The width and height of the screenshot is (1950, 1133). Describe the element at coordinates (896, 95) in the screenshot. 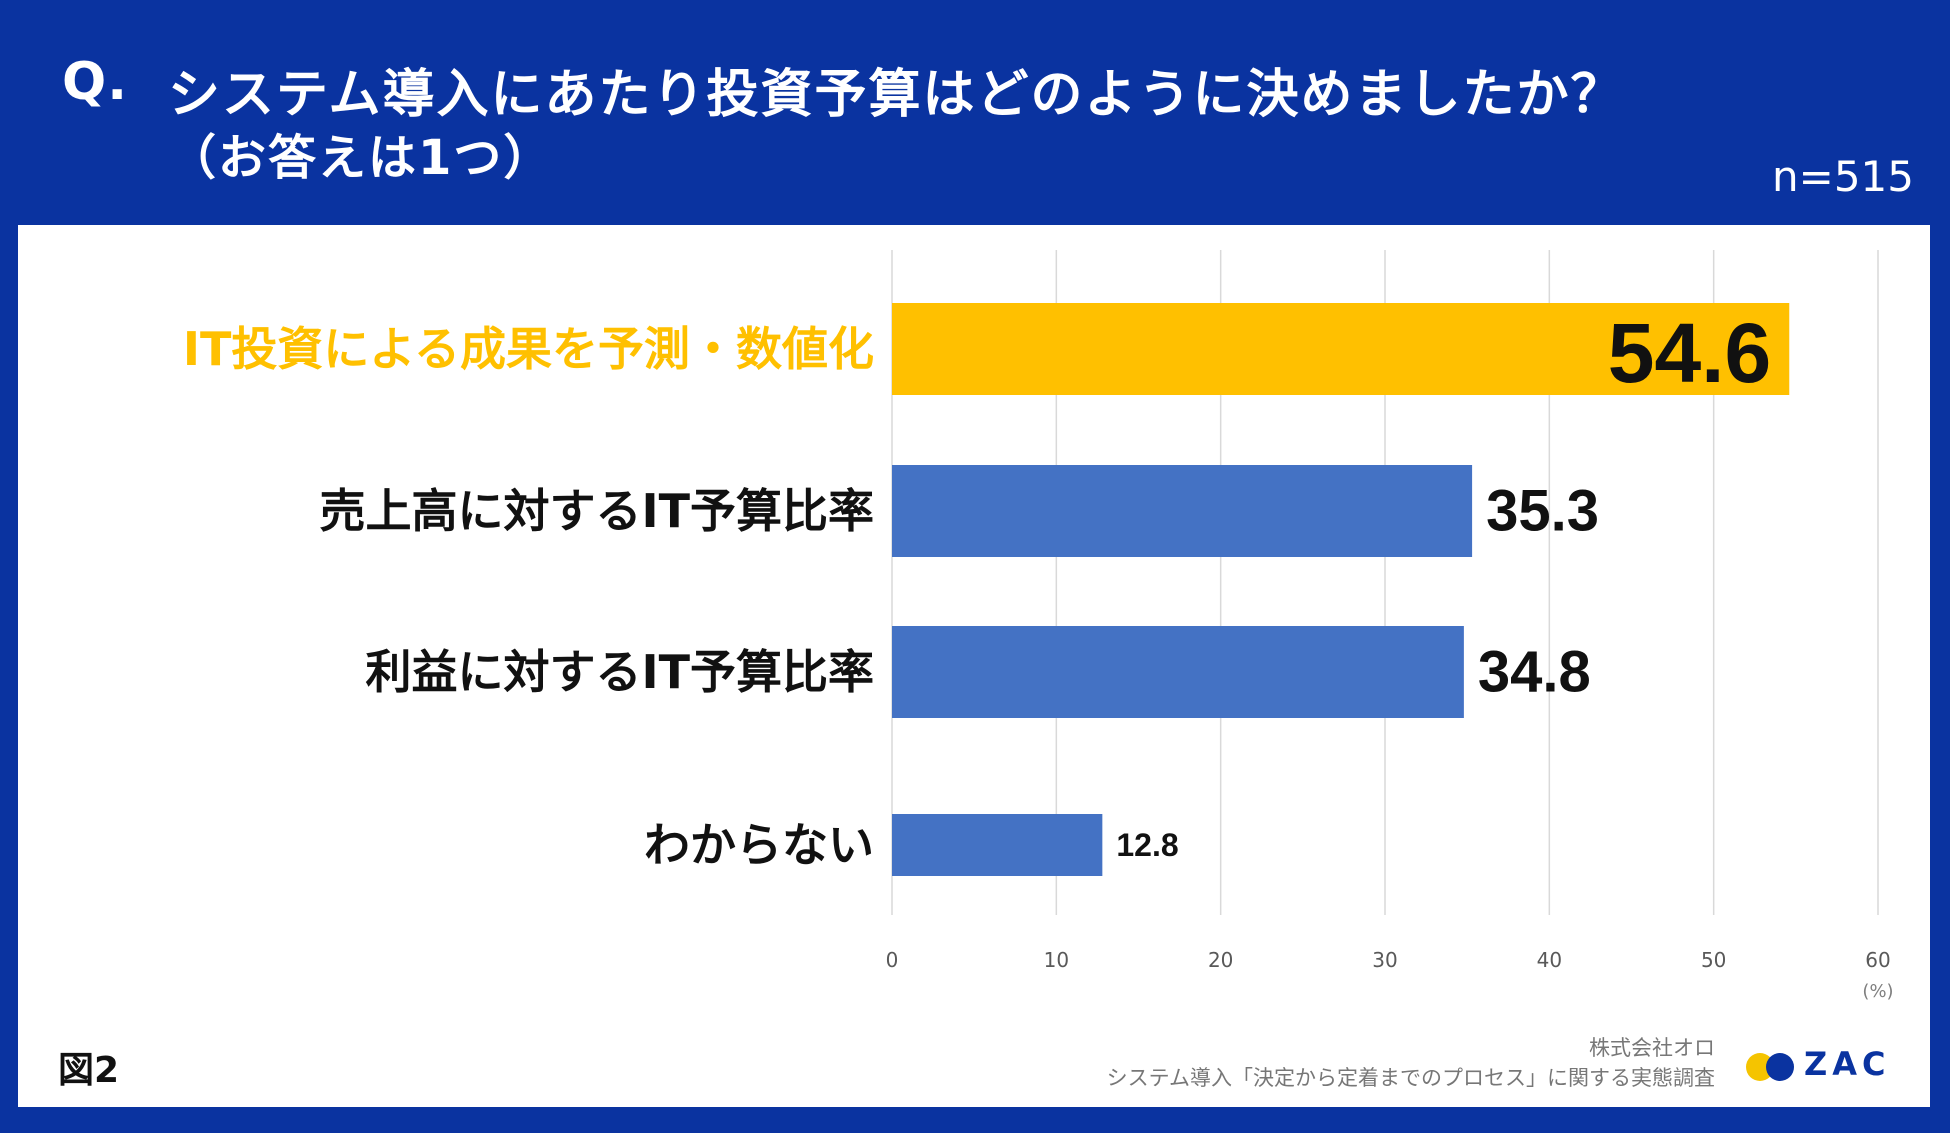

I see `question-text: システム導入にあたり投資予算はどのように決めましたか？` at that location.